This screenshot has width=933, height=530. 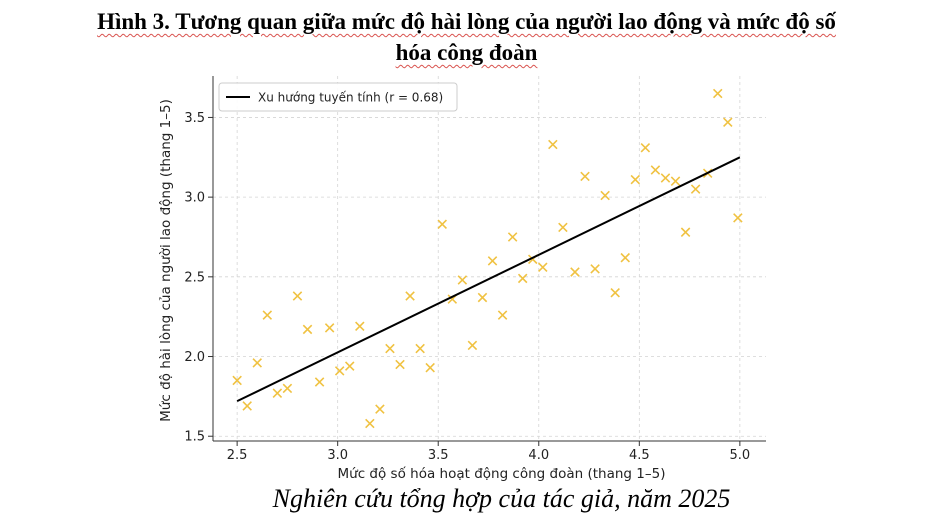 I want to click on x-tick-label: 4.0, so click(x=538, y=455).